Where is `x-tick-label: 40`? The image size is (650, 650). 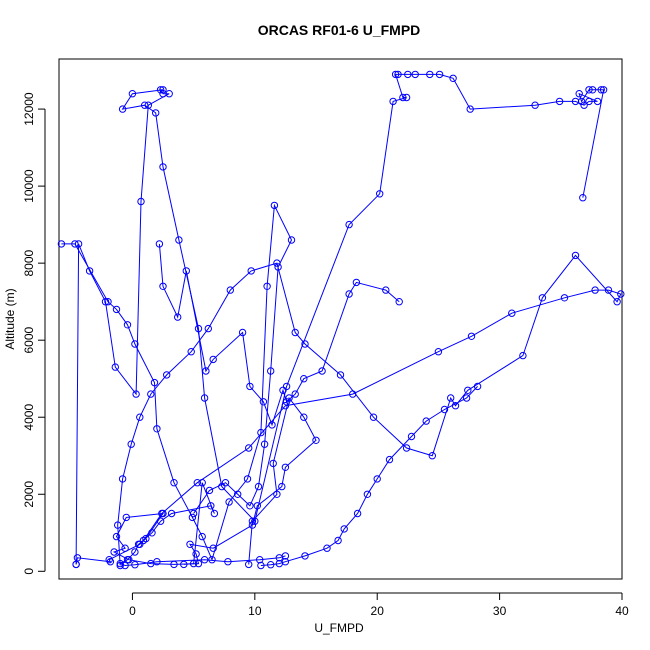 x-tick-label: 40 is located at coordinates (622, 611).